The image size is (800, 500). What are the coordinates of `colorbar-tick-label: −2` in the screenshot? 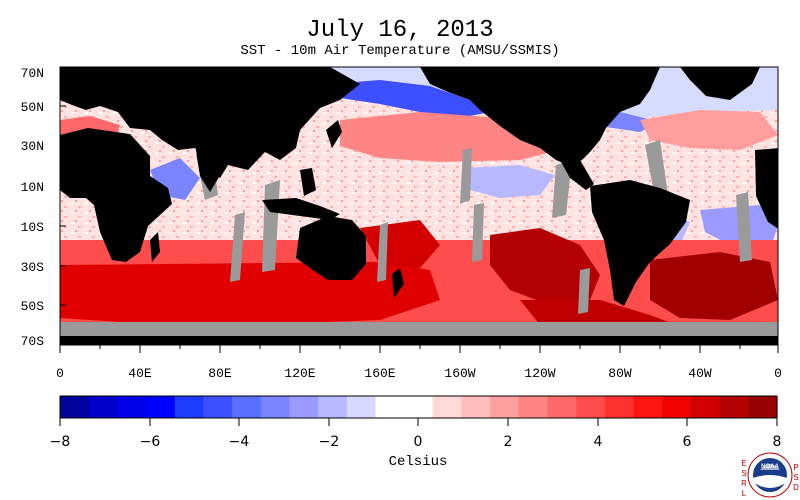 It's located at (329, 442).